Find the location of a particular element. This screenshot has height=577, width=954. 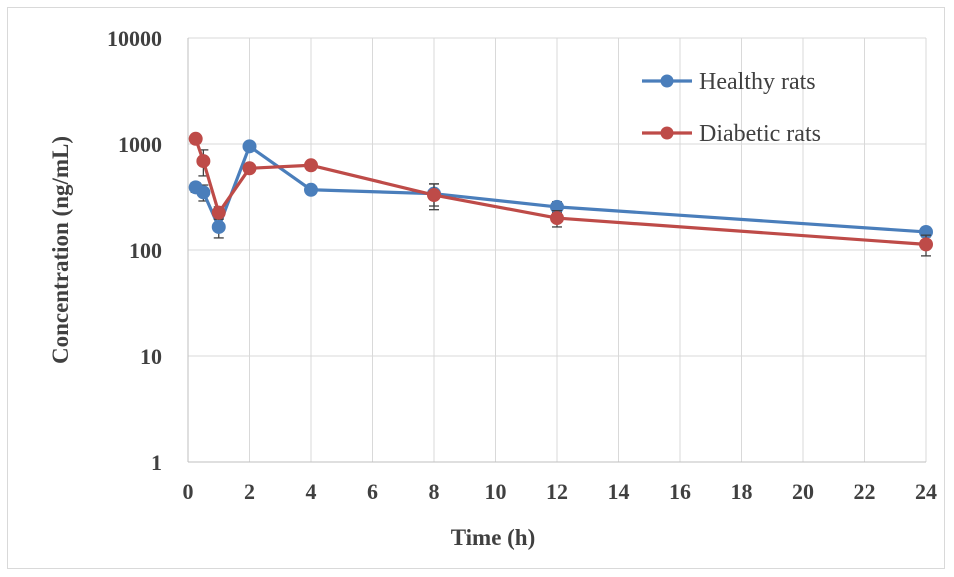

x-tick-label: 10 is located at coordinates (496, 491).